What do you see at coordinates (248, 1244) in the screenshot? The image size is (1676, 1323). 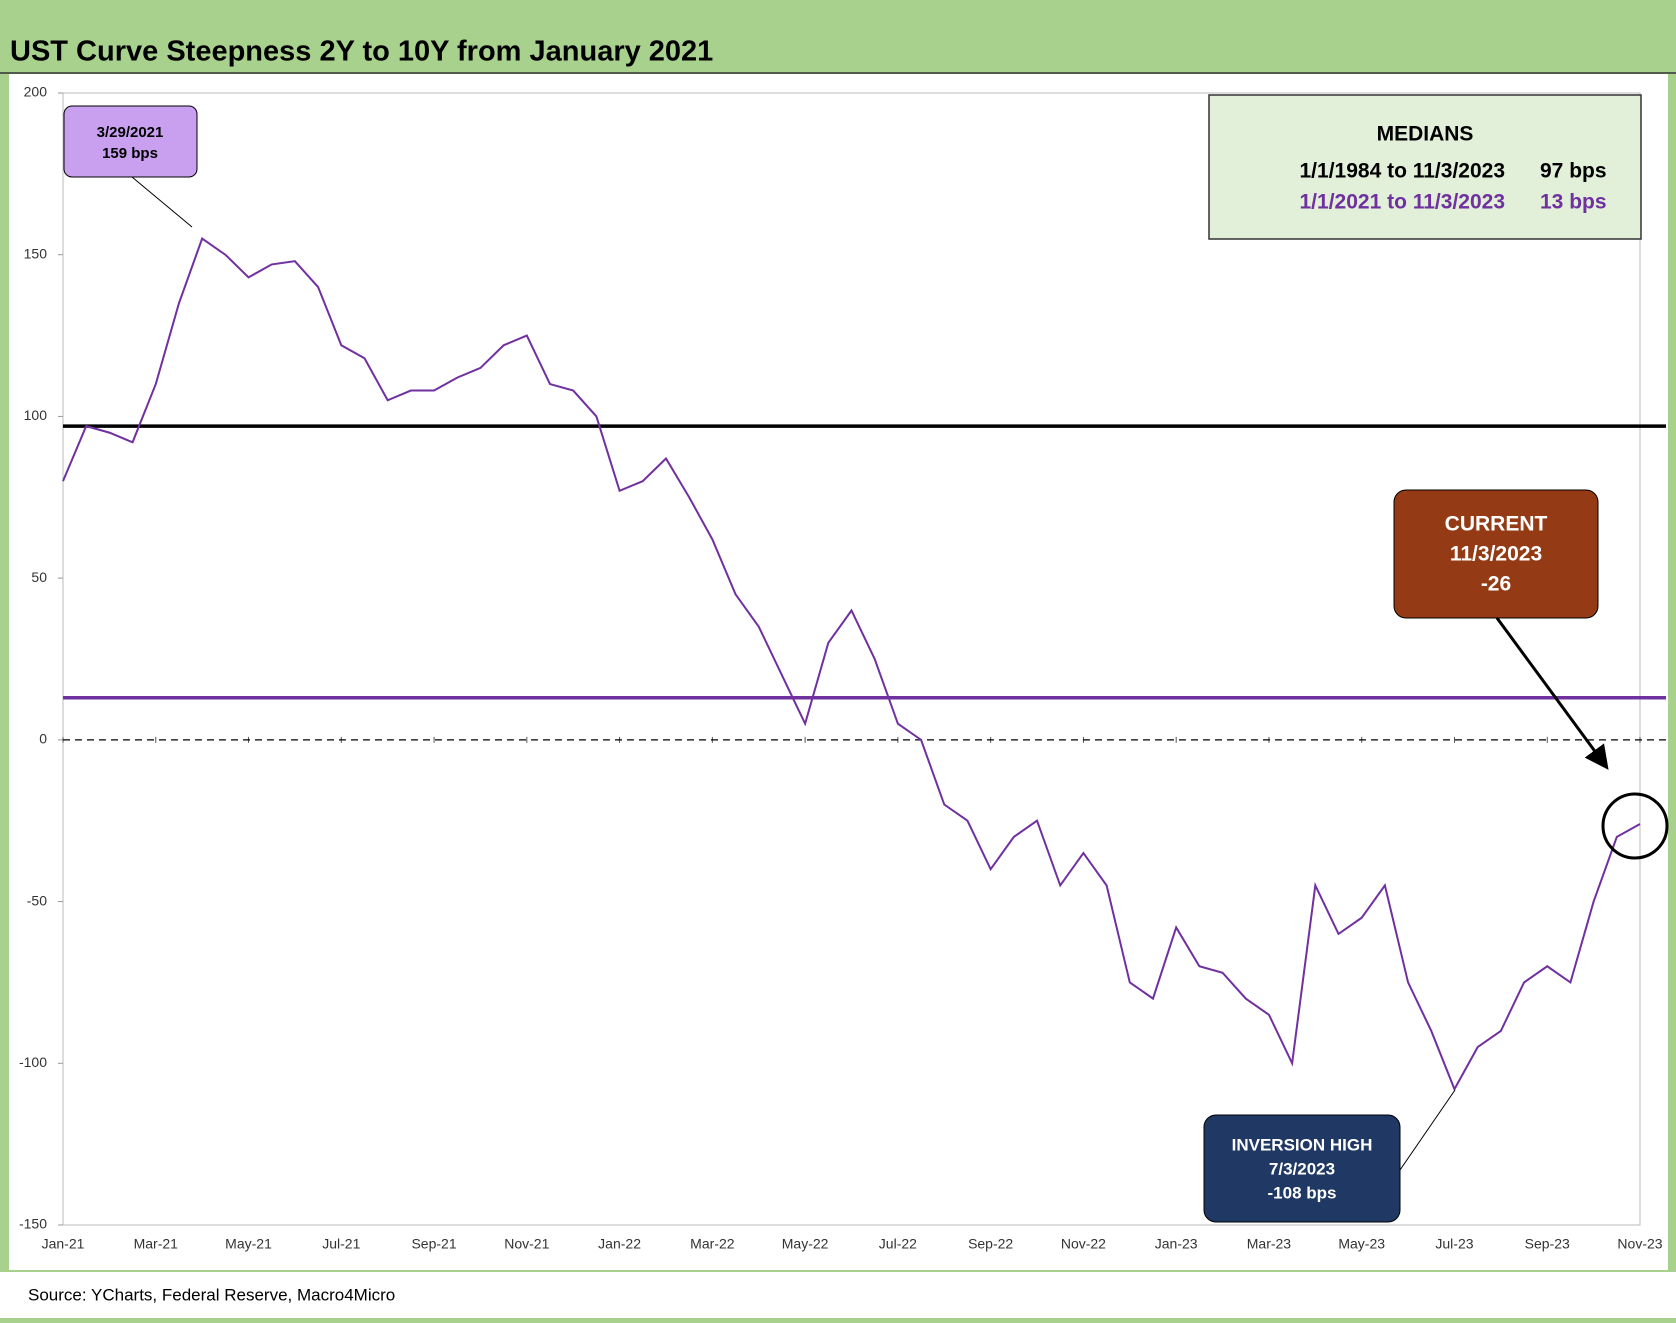 I see `x-tick-label: May-21` at bounding box center [248, 1244].